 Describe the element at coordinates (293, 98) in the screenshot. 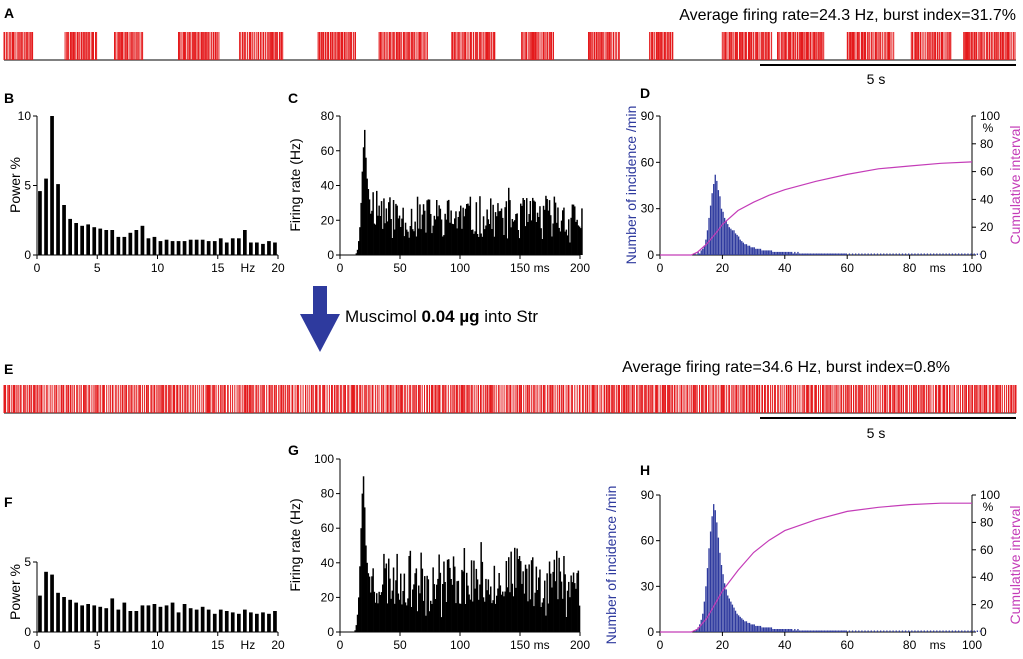

I see `panel-label-C: C` at that location.